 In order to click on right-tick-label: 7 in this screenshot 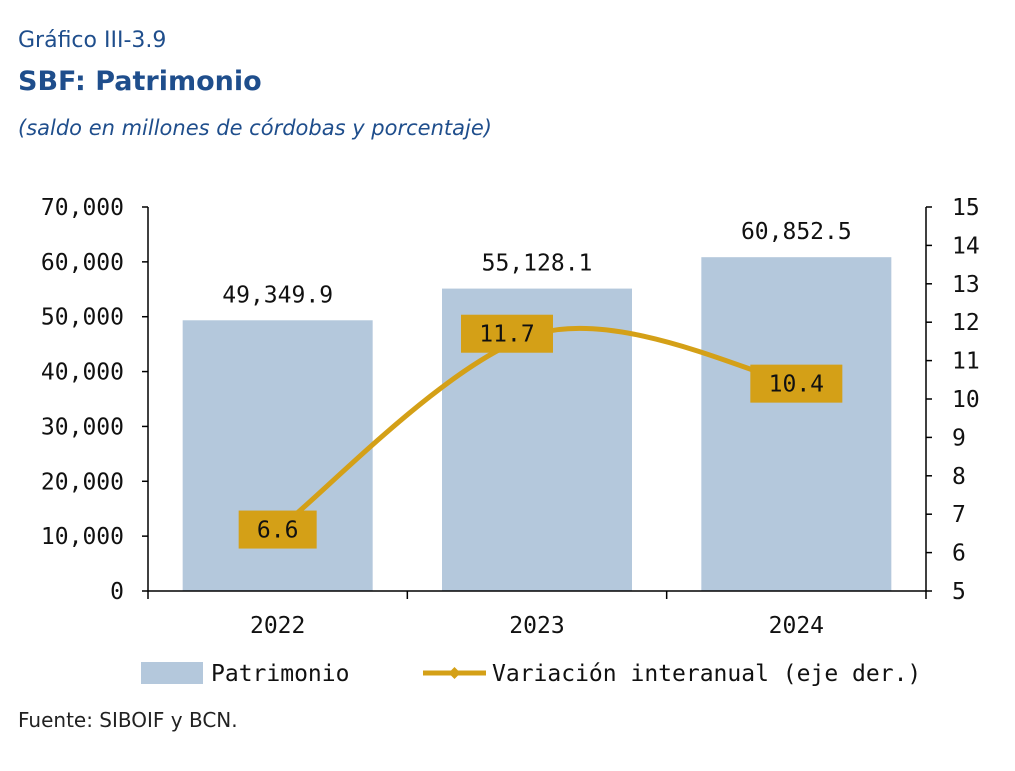, I will do `click(959, 515)`.